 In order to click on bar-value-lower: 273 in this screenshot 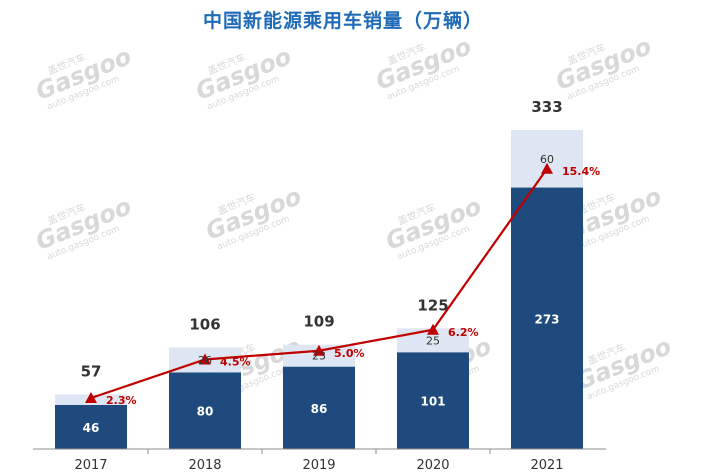, I will do `click(546, 319)`.